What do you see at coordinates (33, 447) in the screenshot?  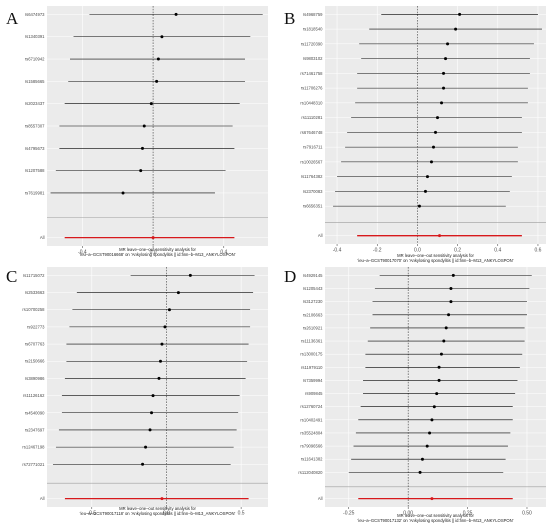 I see `snp-label: rs12467198` at bounding box center [33, 447].